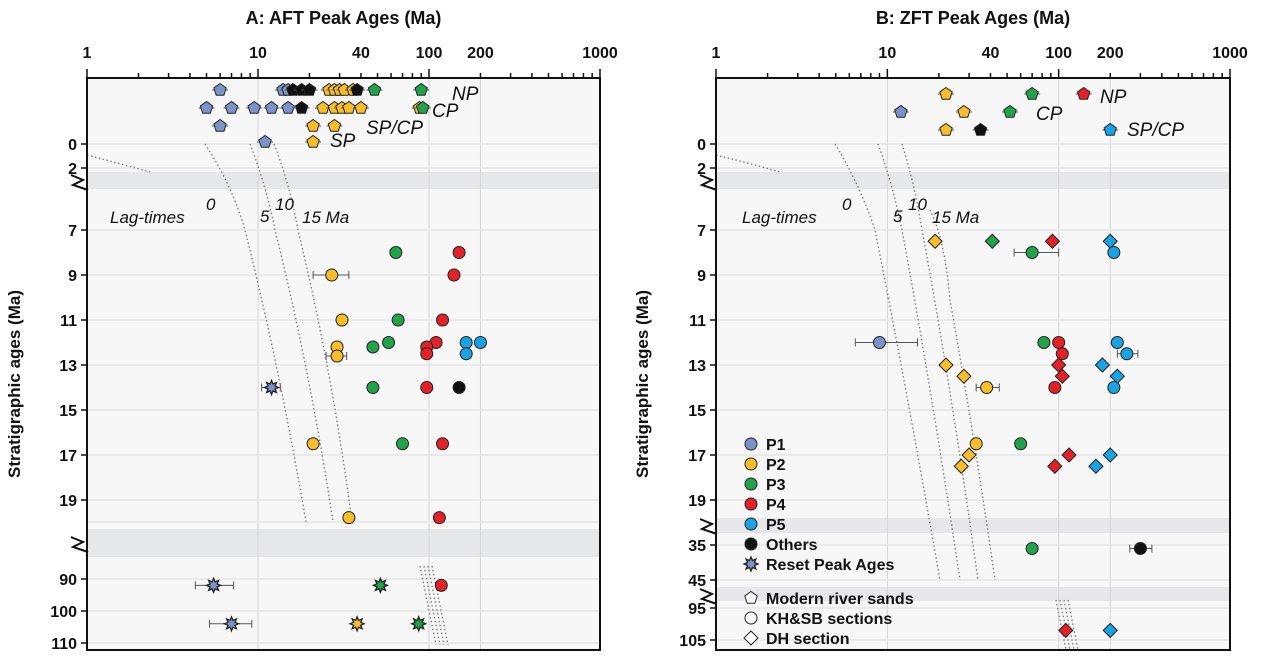 Image resolution: width=1263 pixels, height=661 pixels. I want to click on y-tick-label: 35, so click(697, 546).